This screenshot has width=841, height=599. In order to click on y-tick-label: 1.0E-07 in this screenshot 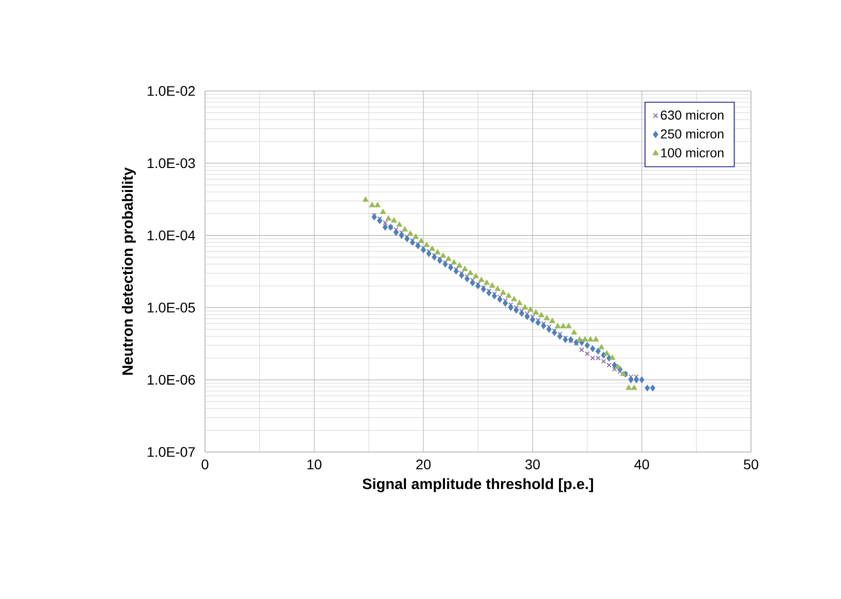, I will do `click(171, 452)`.